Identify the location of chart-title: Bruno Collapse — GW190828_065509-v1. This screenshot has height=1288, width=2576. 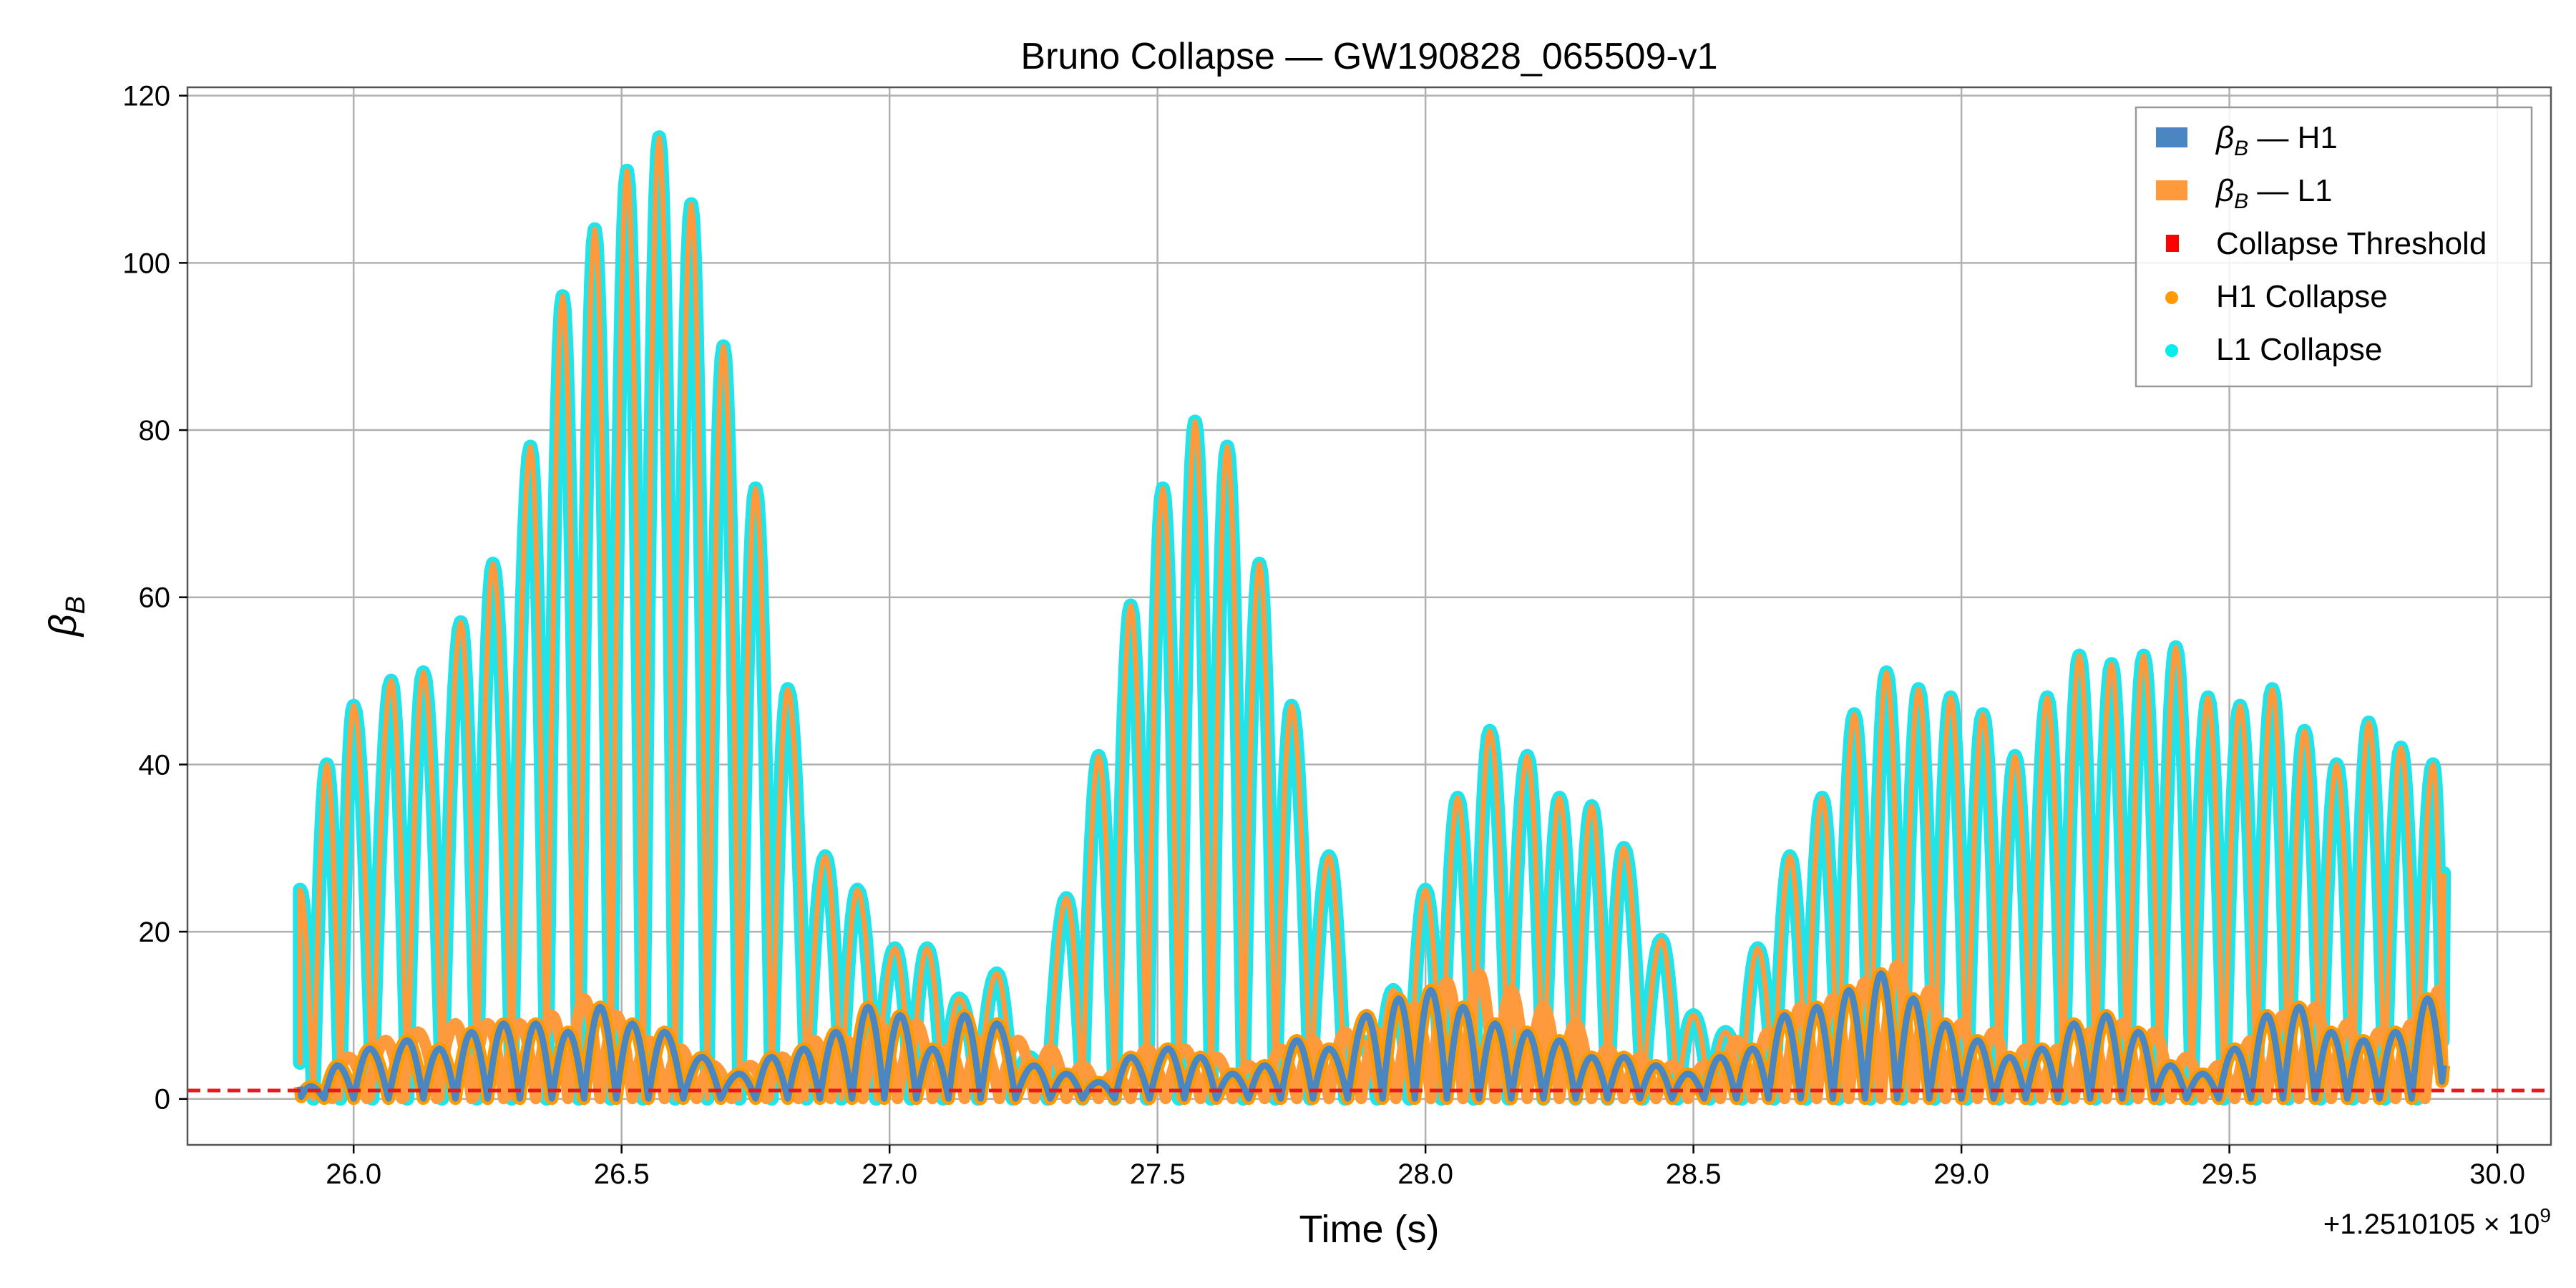
(1368, 56).